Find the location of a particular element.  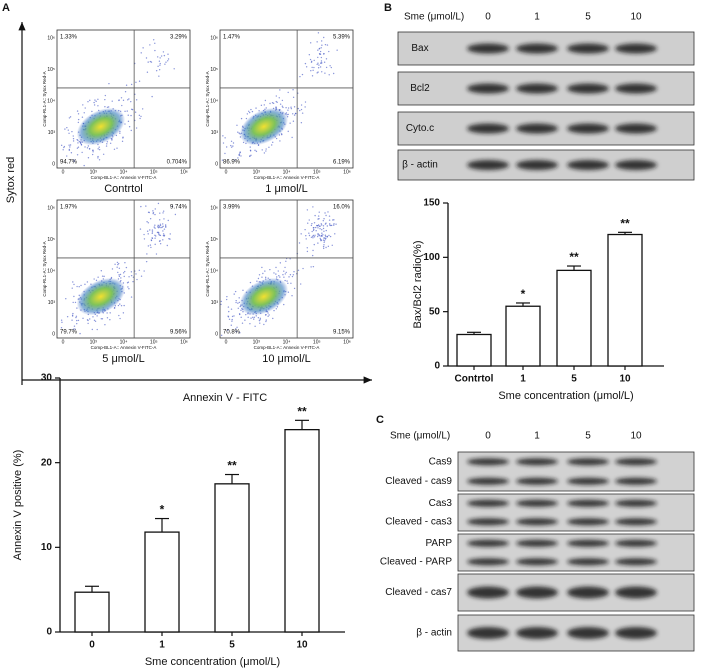

y-axis-label: Annexin V positive (%) is located at coordinates (18, 505).